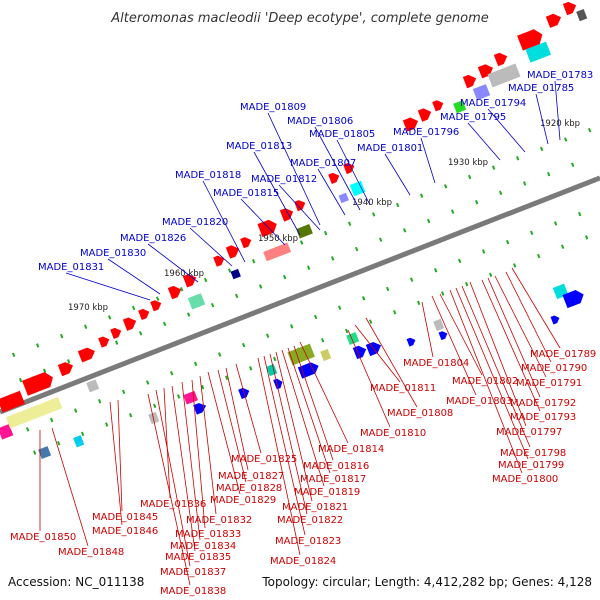  What do you see at coordinates (426, 132) in the screenshot?
I see `gene-label-upper: MADE_01796` at bounding box center [426, 132].